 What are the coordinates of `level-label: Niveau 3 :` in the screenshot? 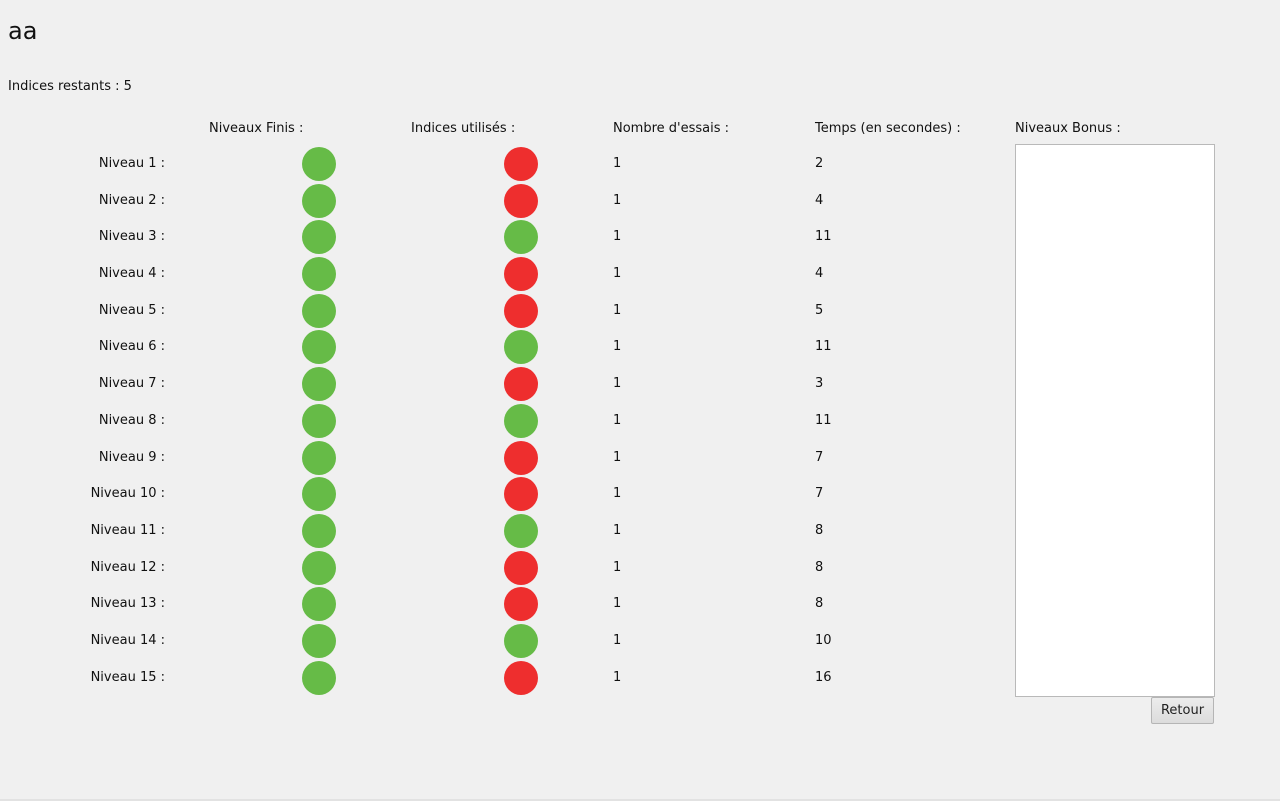 It's located at (131, 237).